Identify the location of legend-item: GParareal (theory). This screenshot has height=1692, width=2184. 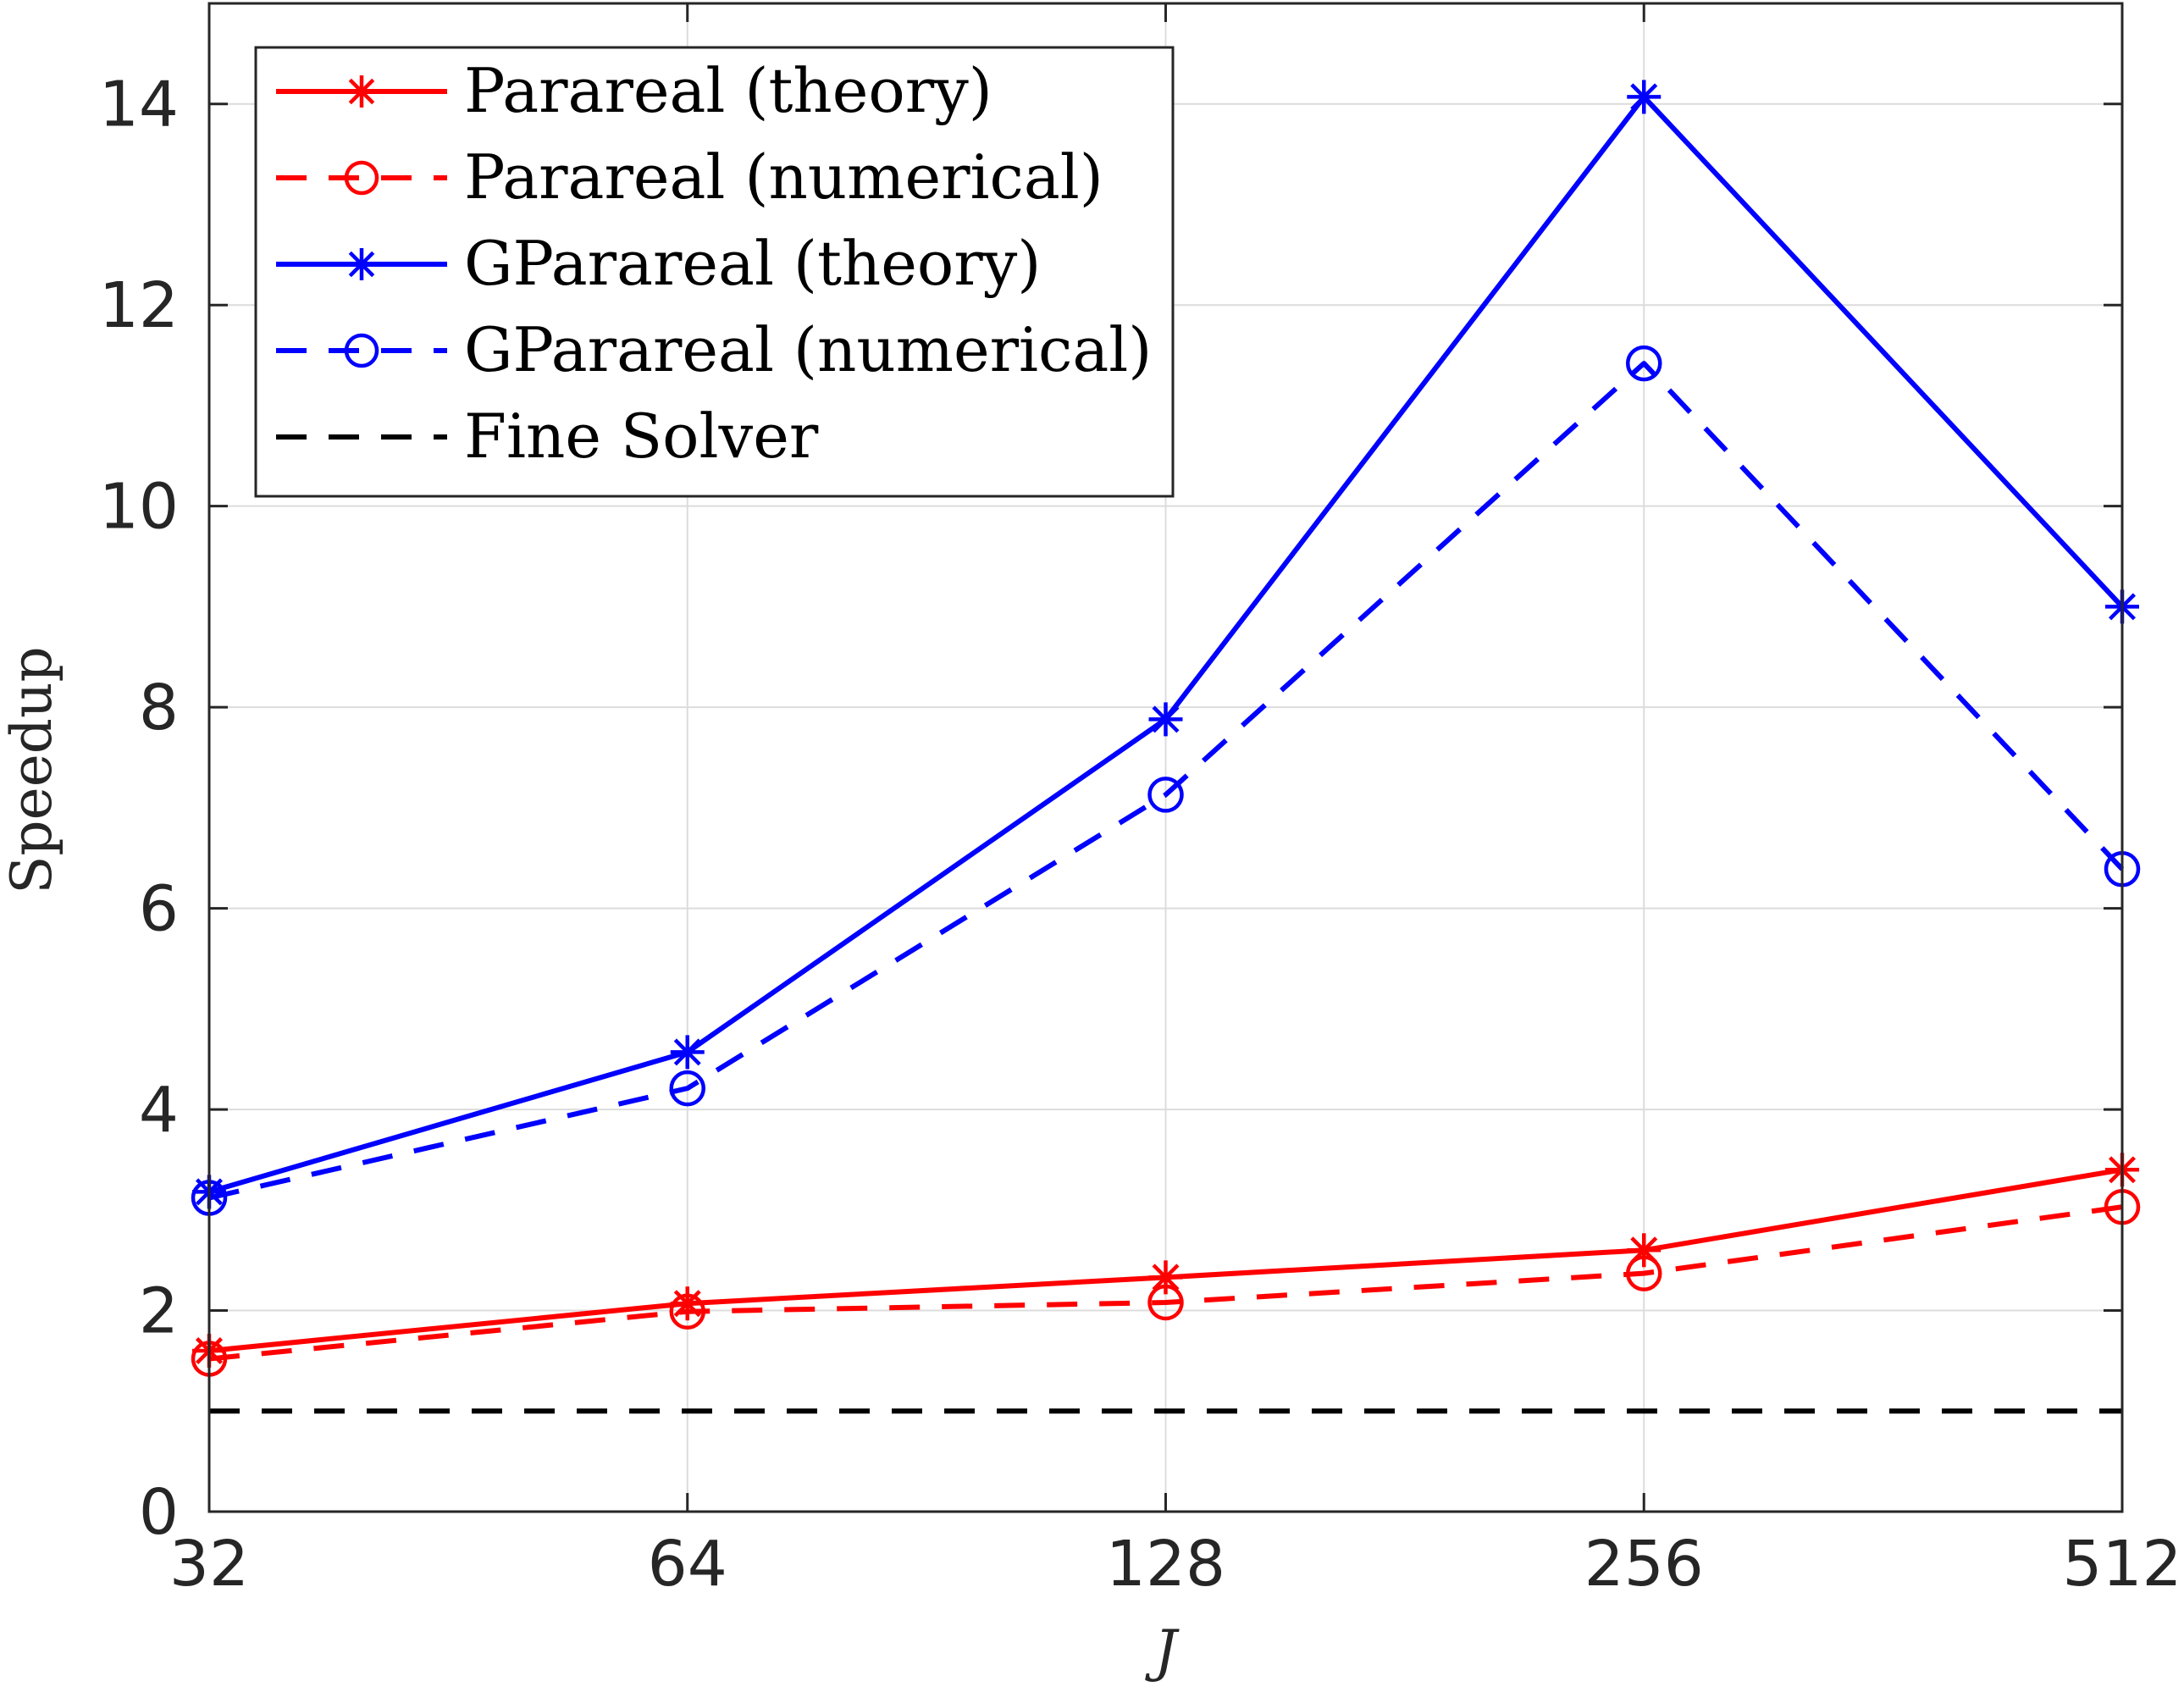
(658, 263).